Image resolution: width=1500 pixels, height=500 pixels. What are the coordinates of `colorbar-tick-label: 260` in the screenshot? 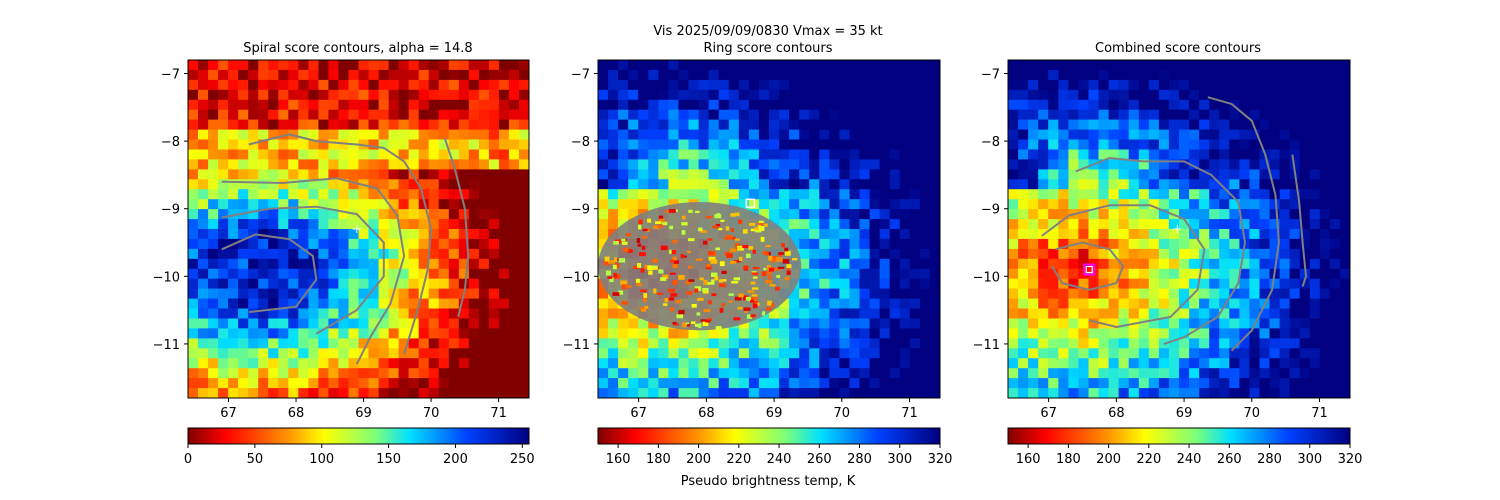 It's located at (1229, 459).